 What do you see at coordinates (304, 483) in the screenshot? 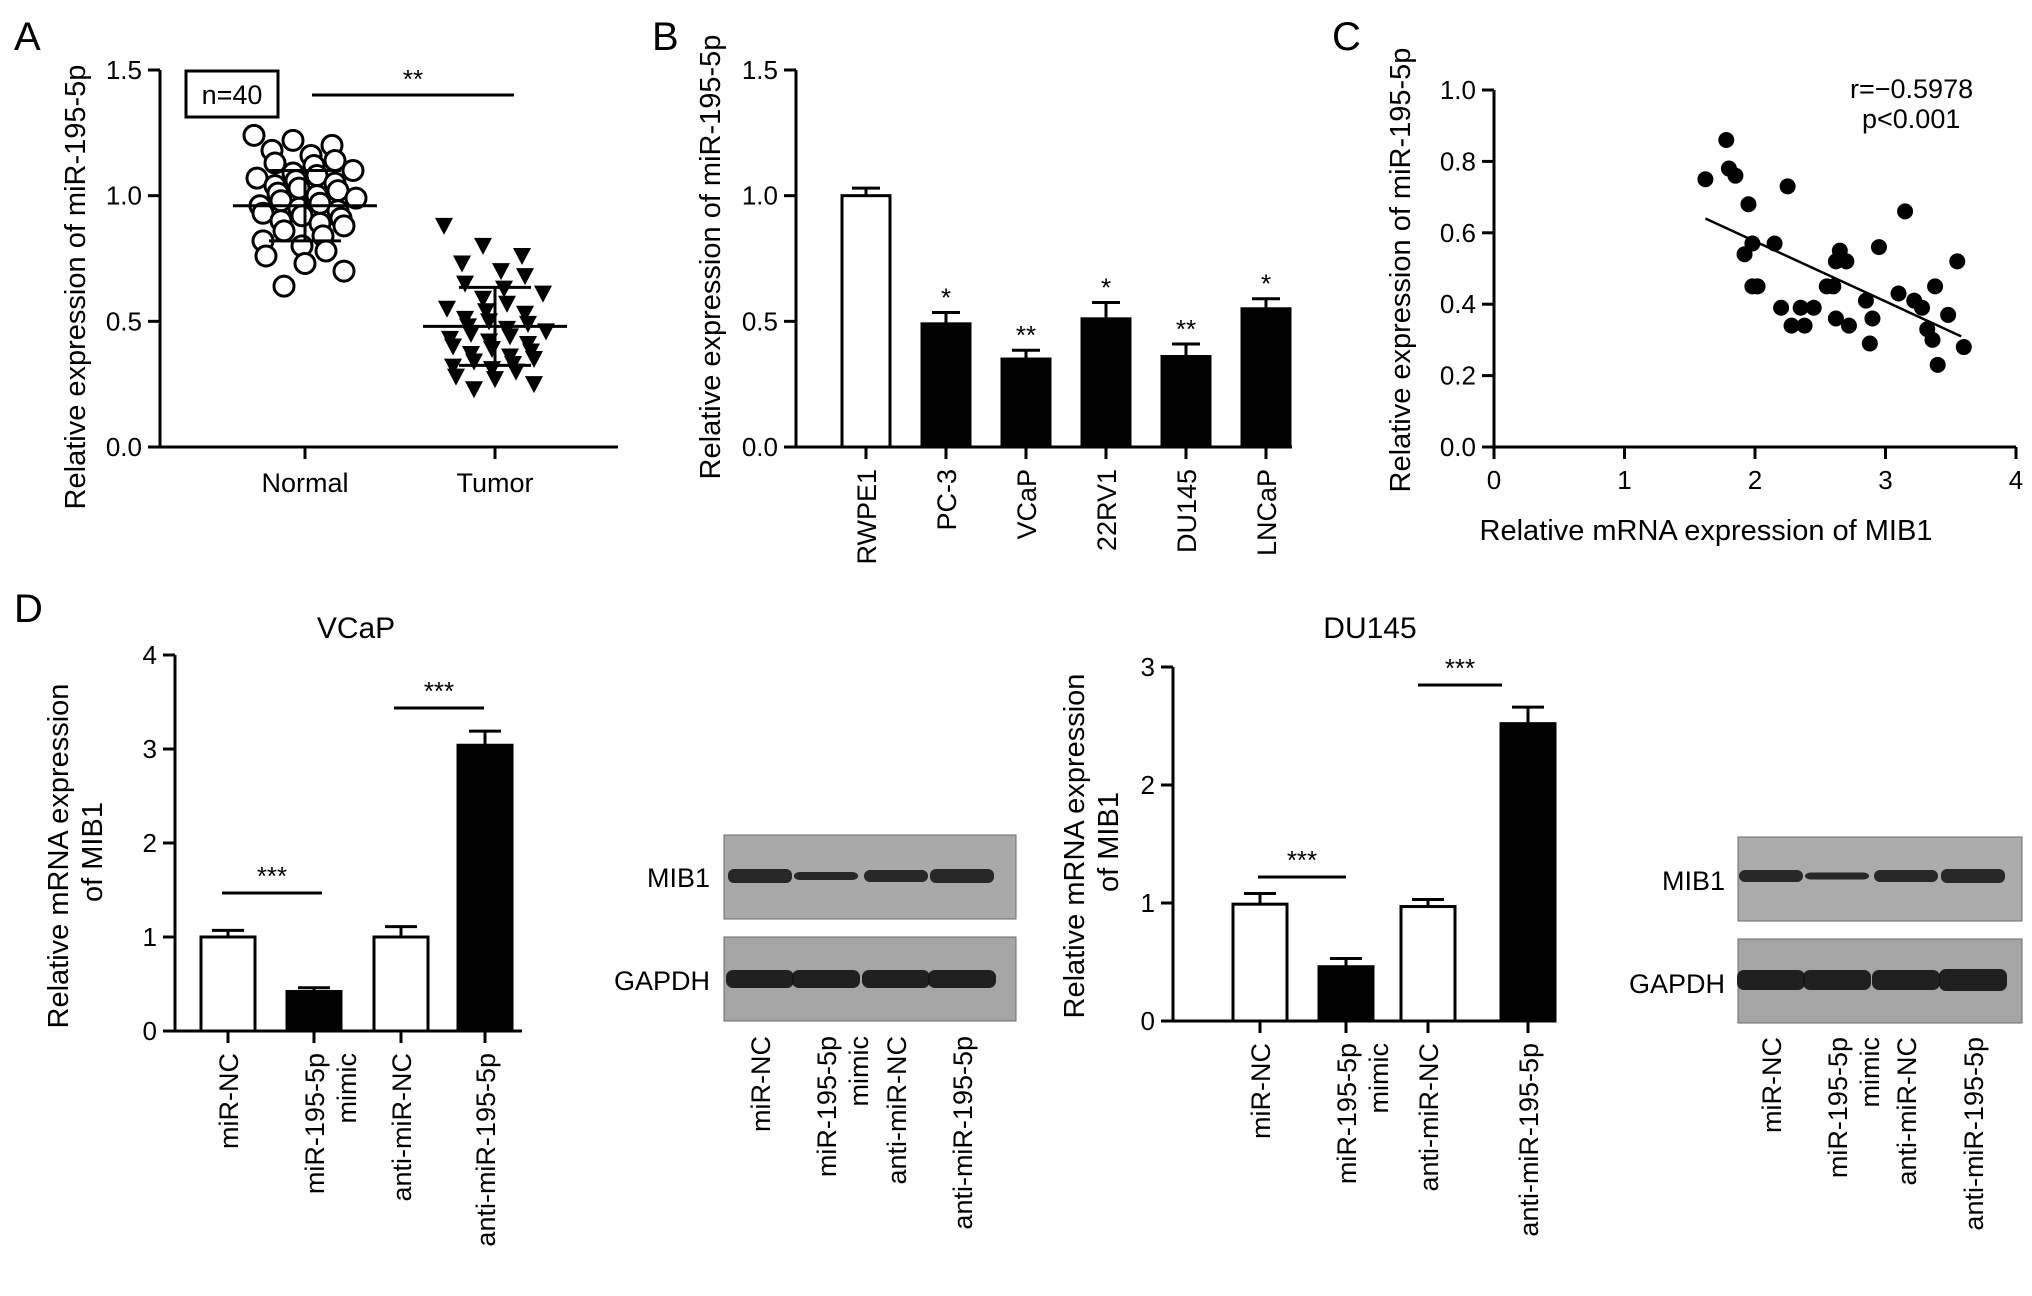
I see `chart-a-category-label: Normal` at bounding box center [304, 483].